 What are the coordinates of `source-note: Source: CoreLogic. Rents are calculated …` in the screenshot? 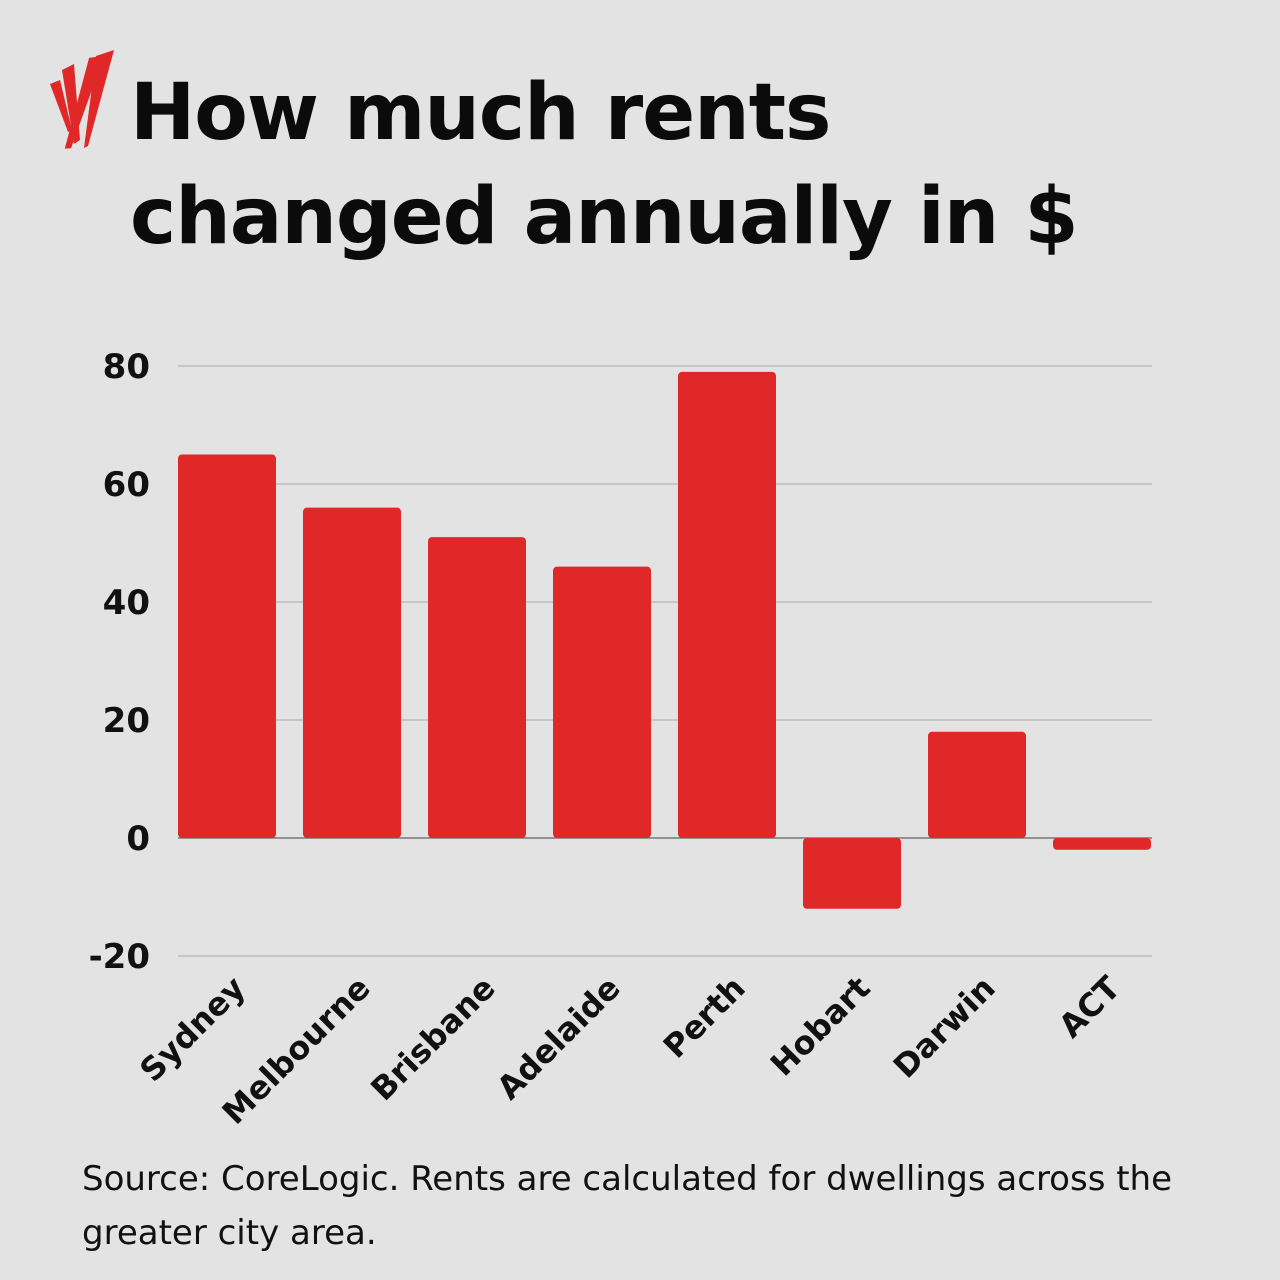 It's located at (627, 1206).